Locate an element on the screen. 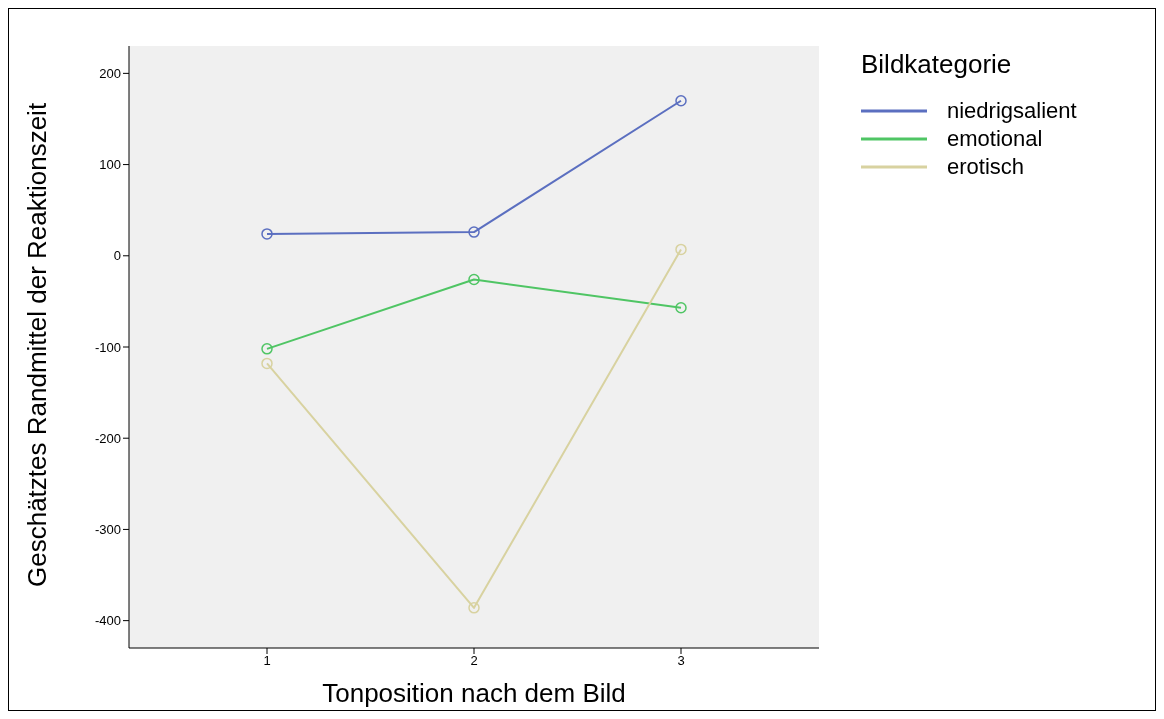 This screenshot has height=719, width=1164. legend-title: Bildkategorie is located at coordinates (937, 64).